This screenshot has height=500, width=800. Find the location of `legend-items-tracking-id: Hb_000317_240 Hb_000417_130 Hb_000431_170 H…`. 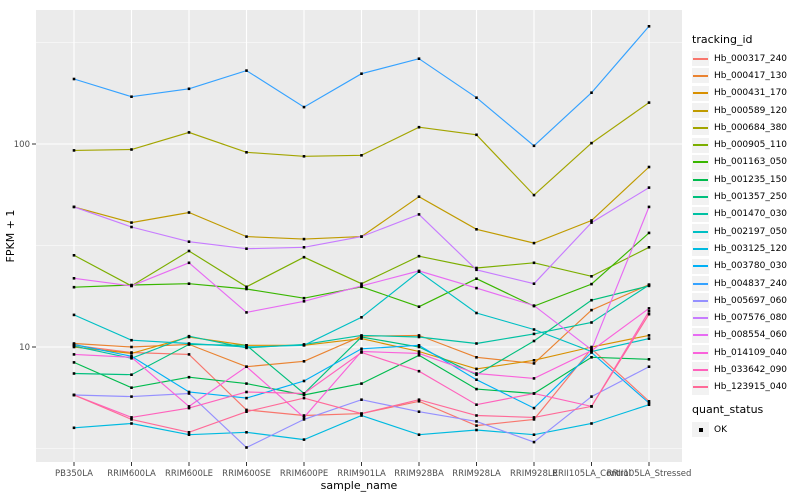

legend-items-tracking-id: Hb_000317_240 Hb_000417_130 Hb_000431_170 H… is located at coordinates (739, 223).